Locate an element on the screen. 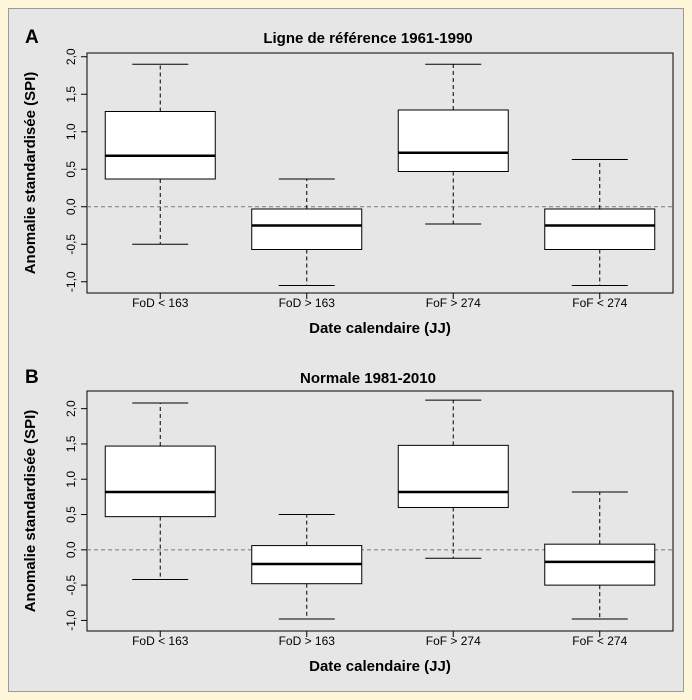 Image resolution: width=692 pixels, height=700 pixels. panel-title: Normale 1981-2010 is located at coordinates (368, 378).